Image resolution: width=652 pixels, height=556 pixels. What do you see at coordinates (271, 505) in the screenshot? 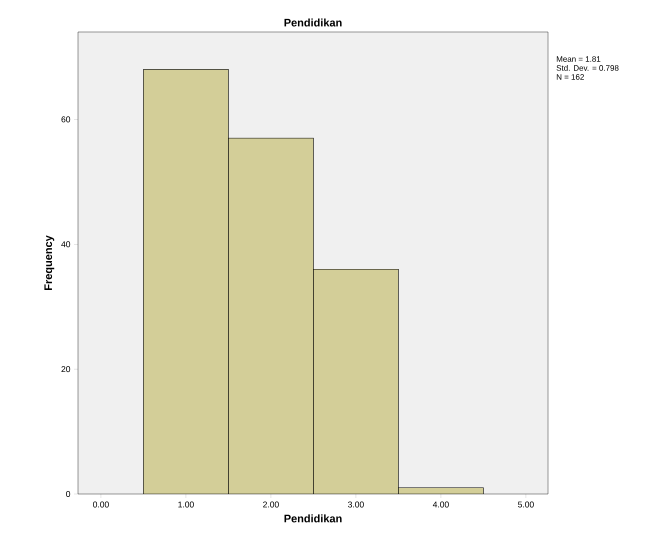
I see `x-tick-label: 2.00` at bounding box center [271, 505].